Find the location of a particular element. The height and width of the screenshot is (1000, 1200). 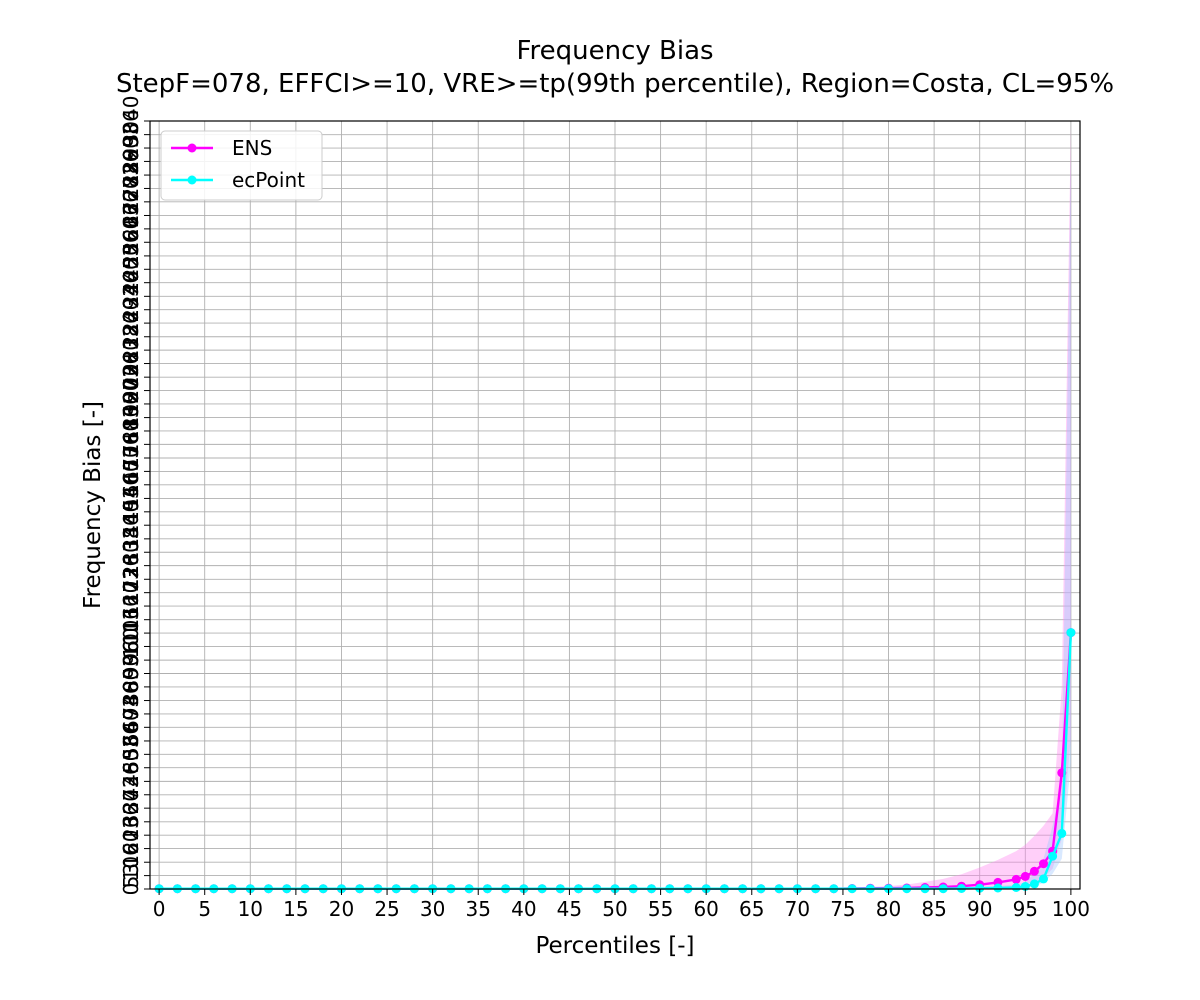

x-tick-label: 25 is located at coordinates (386, 909).